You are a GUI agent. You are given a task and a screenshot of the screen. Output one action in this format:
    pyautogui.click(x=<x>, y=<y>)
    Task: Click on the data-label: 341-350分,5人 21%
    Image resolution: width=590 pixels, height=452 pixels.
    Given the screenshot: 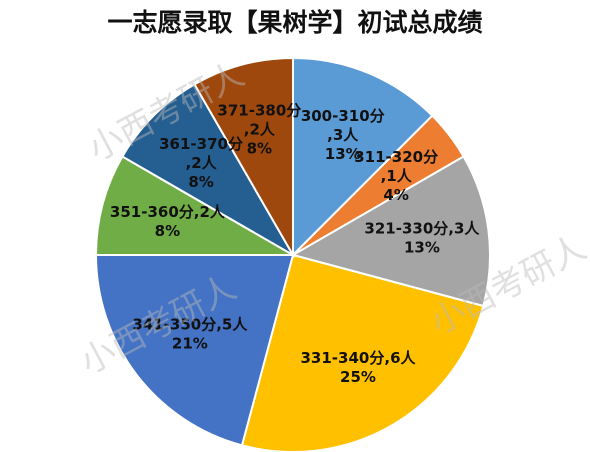 What is the action you would take?
    pyautogui.click(x=190, y=333)
    